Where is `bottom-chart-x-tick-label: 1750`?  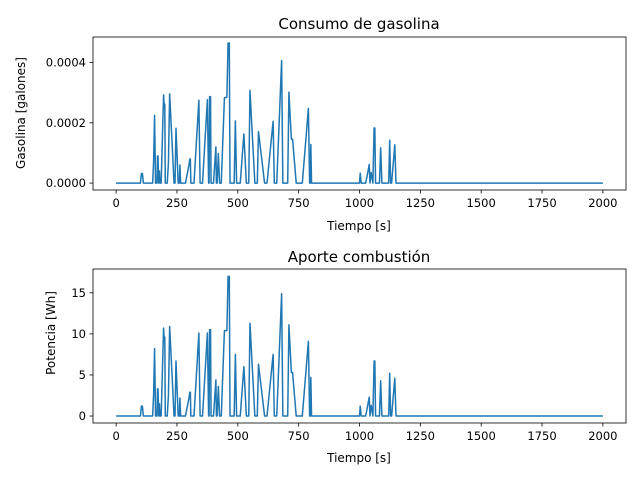
bottom-chart-x-tick-label: 1750 is located at coordinates (541, 436).